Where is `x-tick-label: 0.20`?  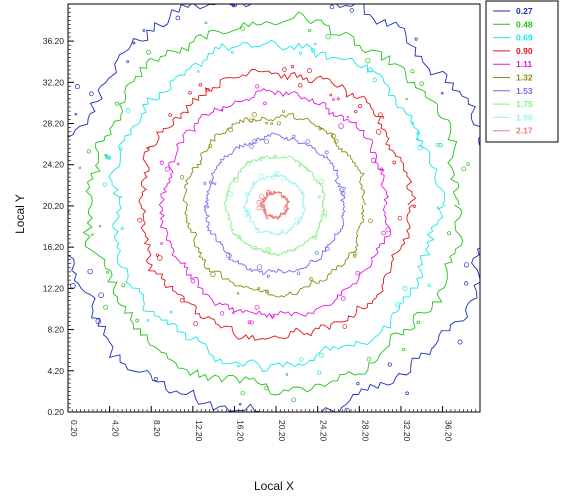
x-tick-label: 0.20 is located at coordinates (74, 428).